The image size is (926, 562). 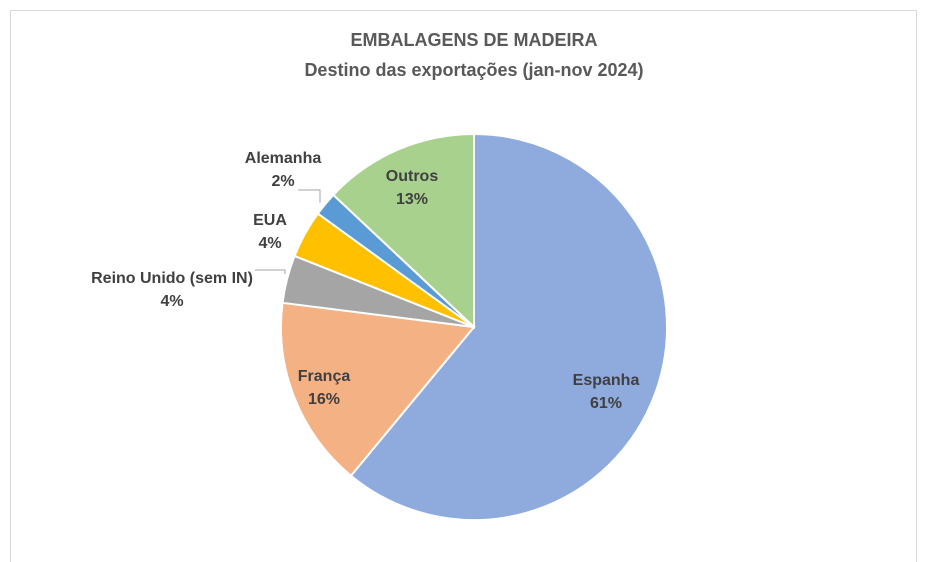 What do you see at coordinates (172, 290) in the screenshot?
I see `data-label: Reino Unido (sem IN) 4%` at bounding box center [172, 290].